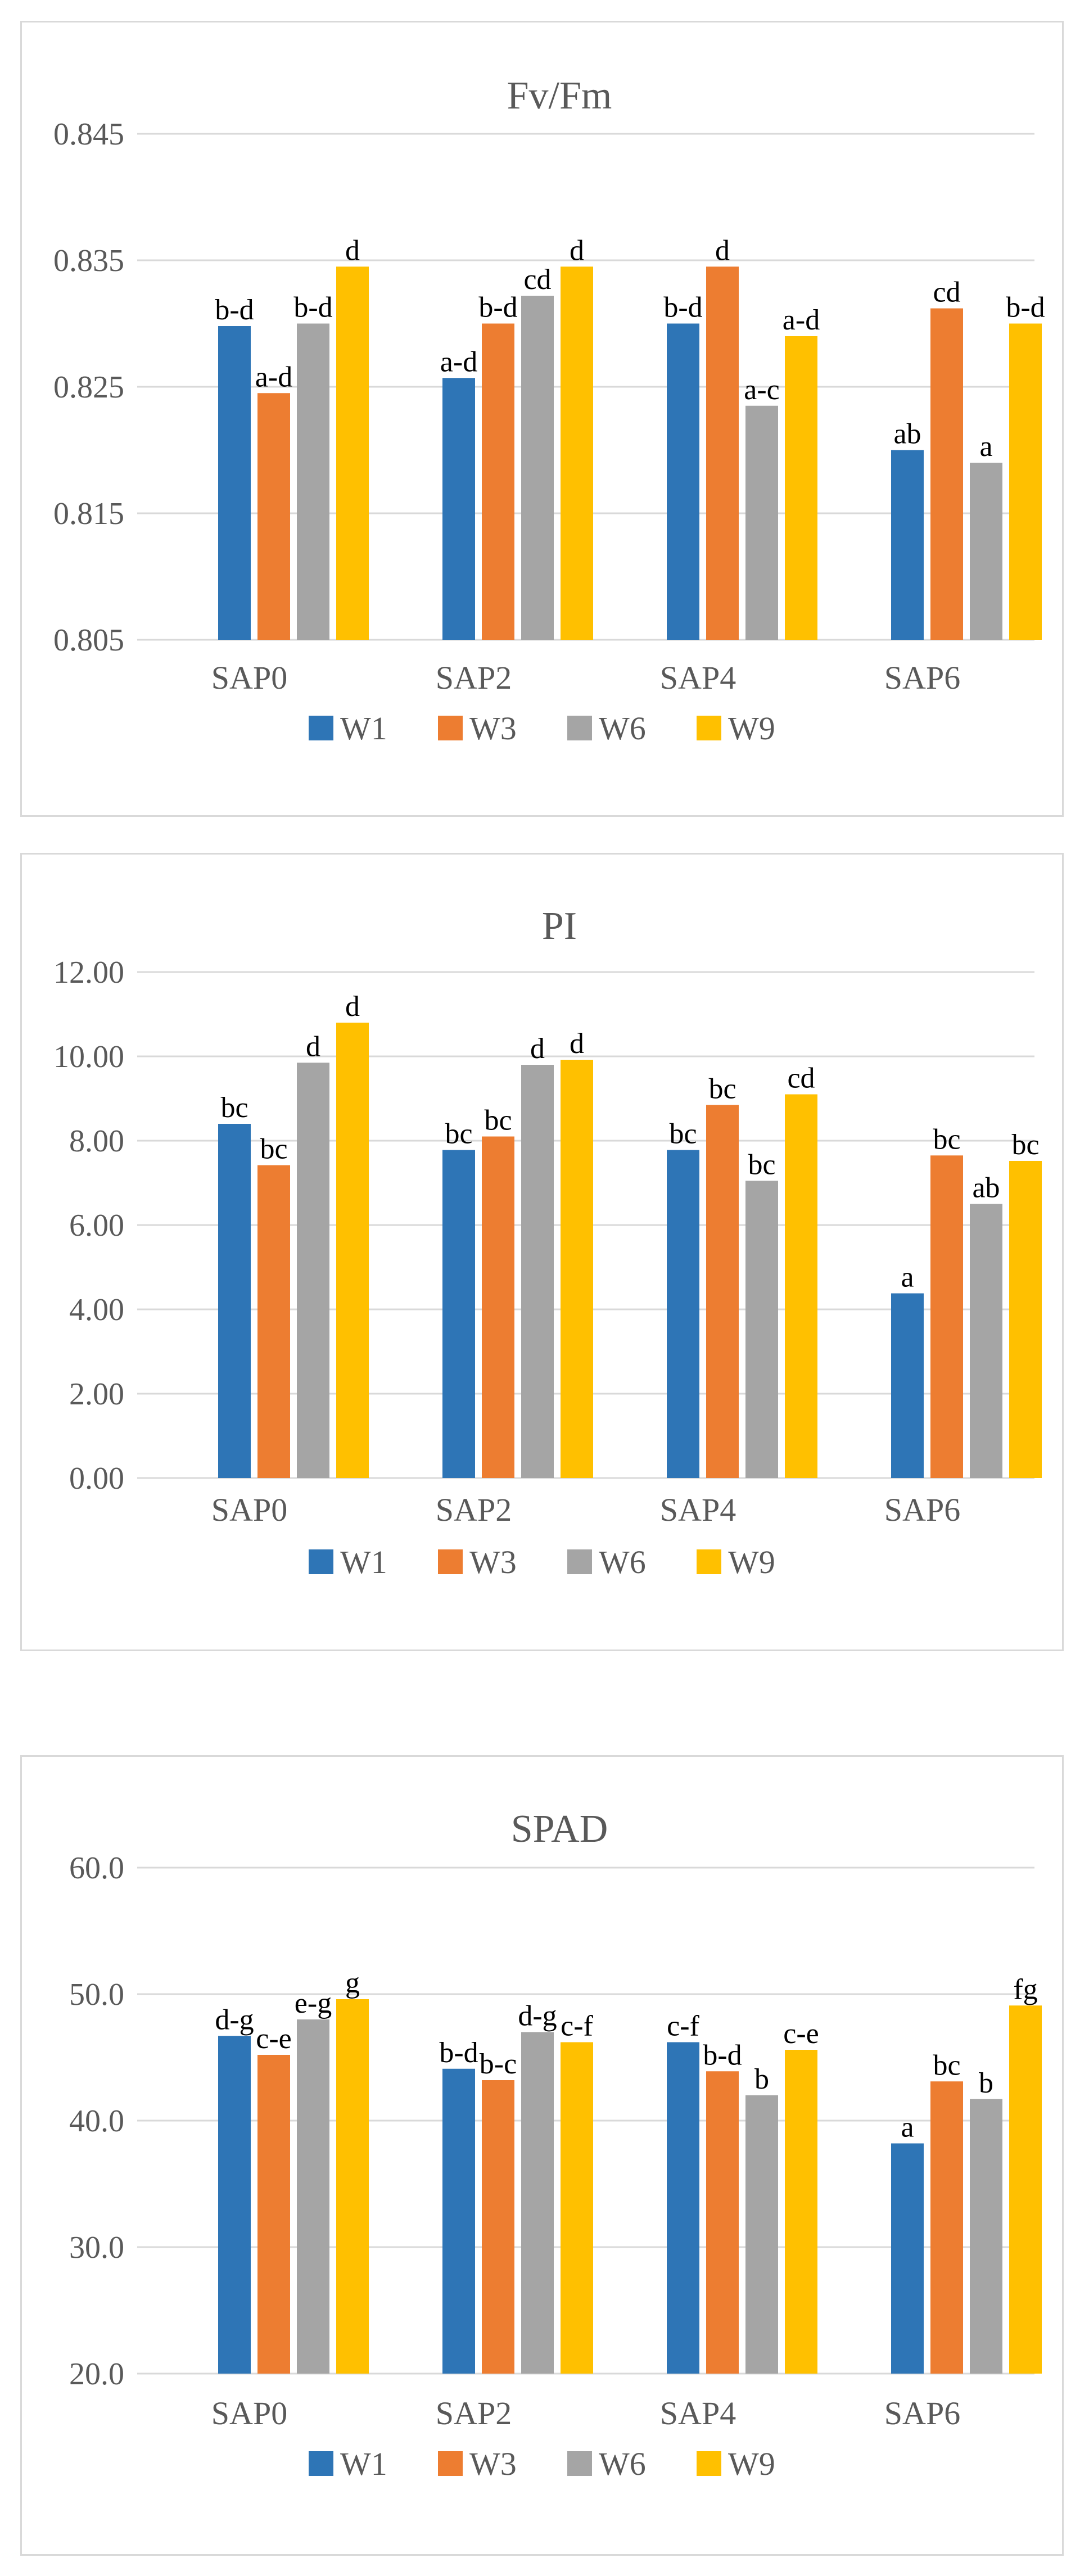  What do you see at coordinates (96, 1478) in the screenshot?
I see `y-tick-label: 0.00` at bounding box center [96, 1478].